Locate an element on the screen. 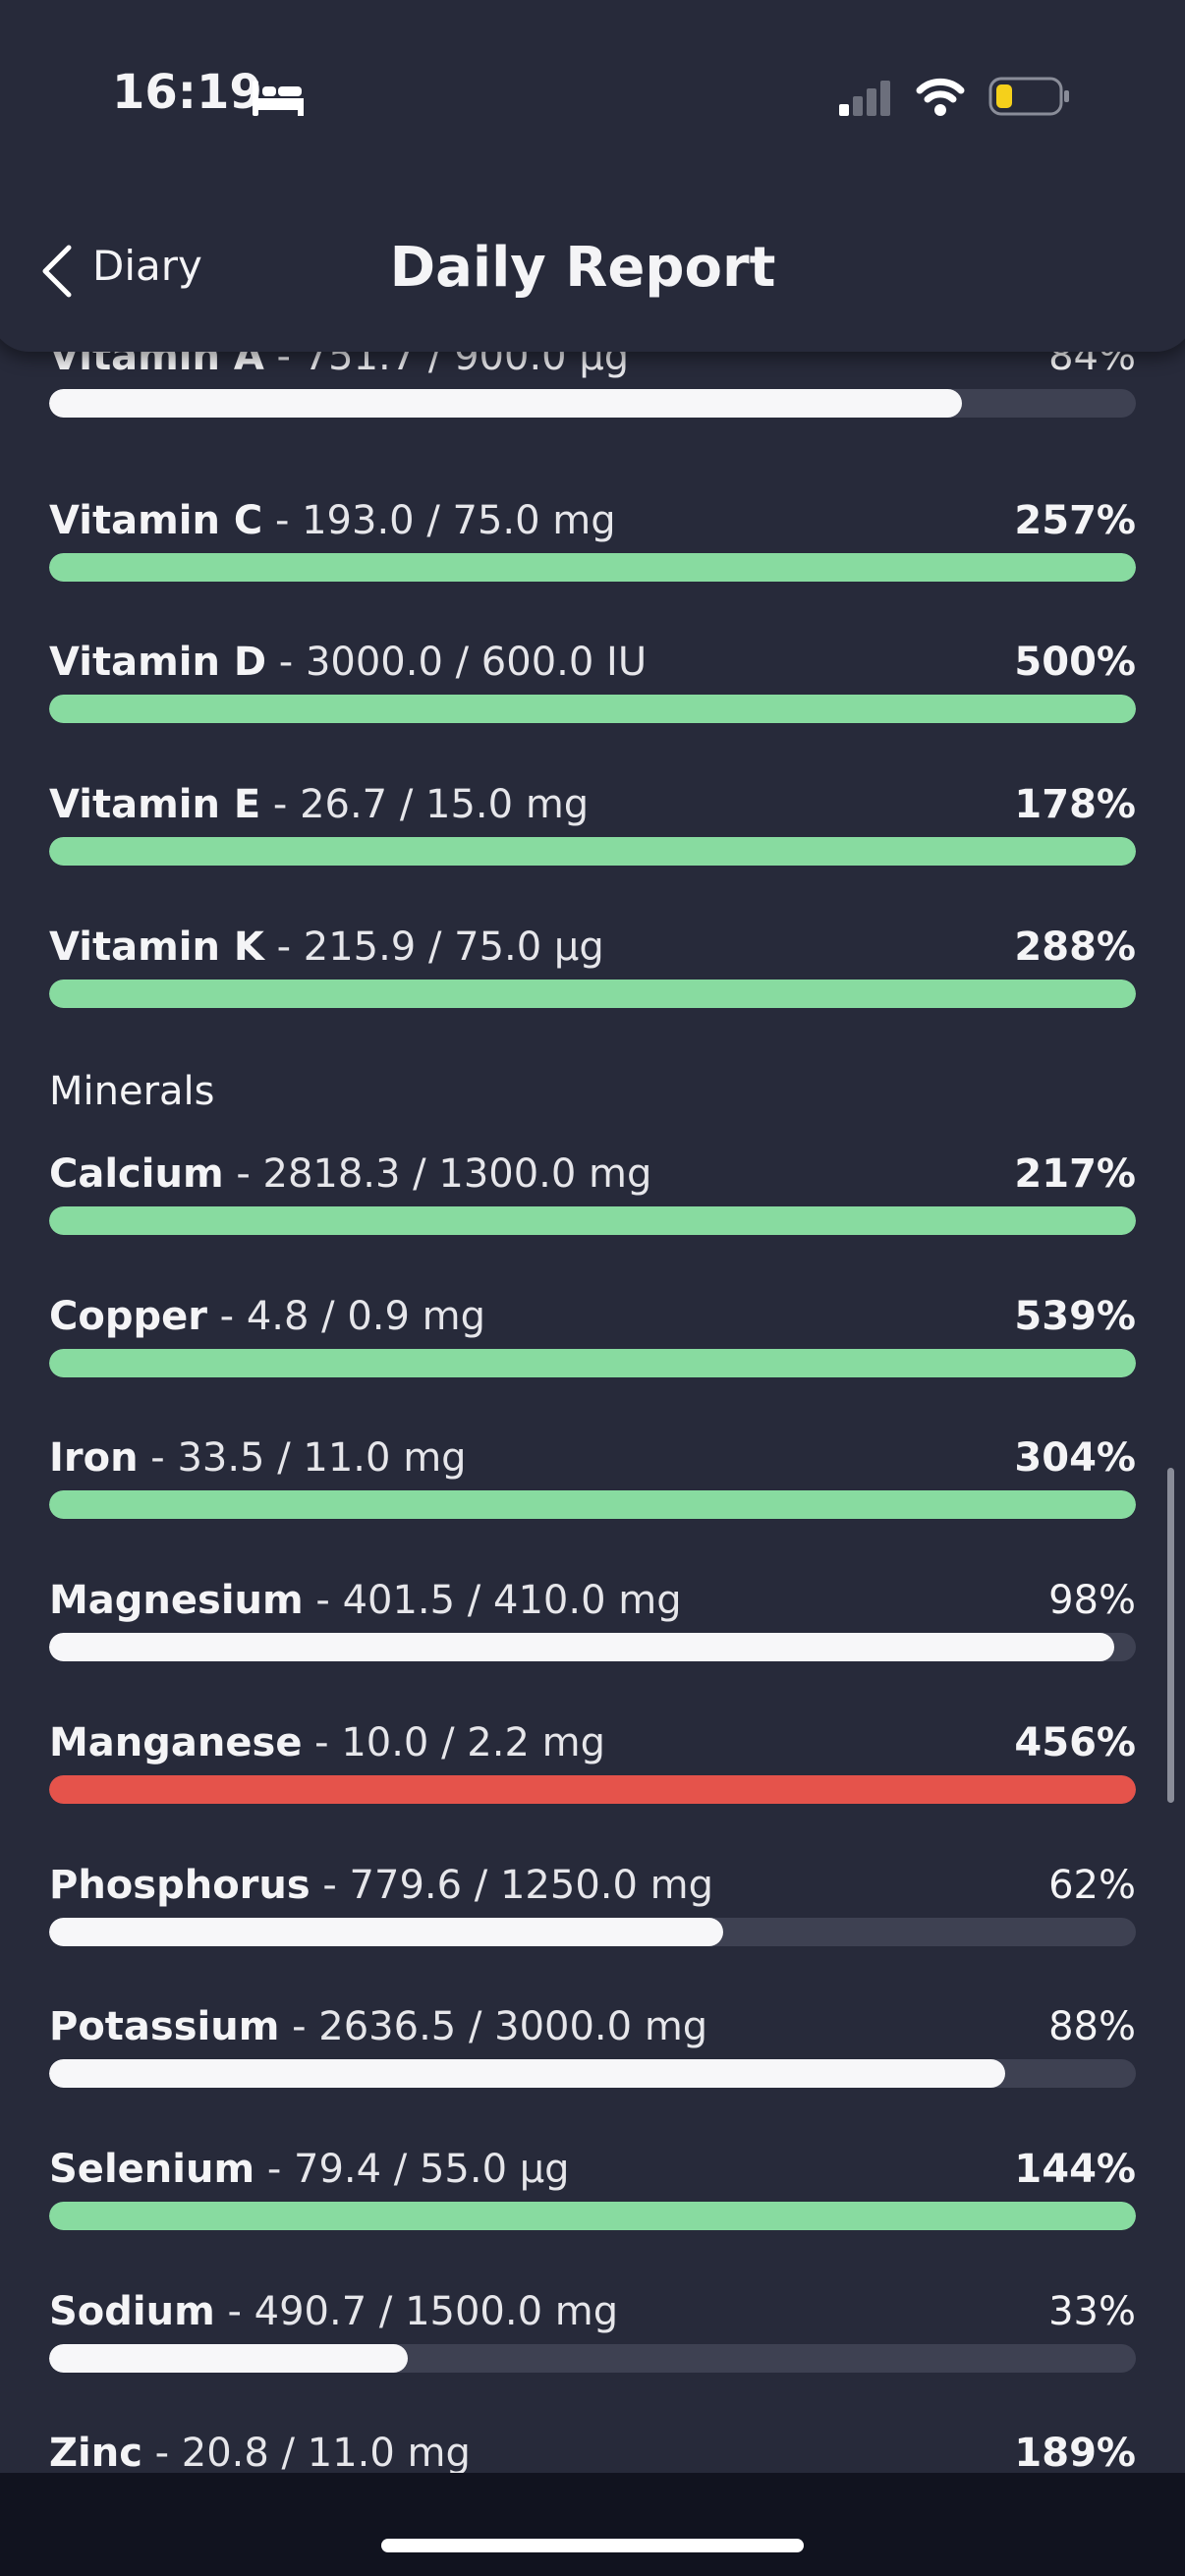  nutrient-label: Copper - 4.8 / 0.9 mg is located at coordinates (592, 1316).